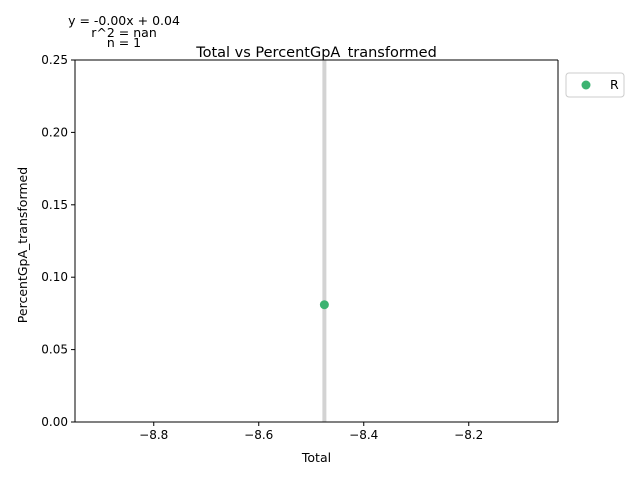 The image size is (640, 480). What do you see at coordinates (316, 53) in the screenshot?
I see `chart-title: Total vs PercentGpA_transformed` at bounding box center [316, 53].